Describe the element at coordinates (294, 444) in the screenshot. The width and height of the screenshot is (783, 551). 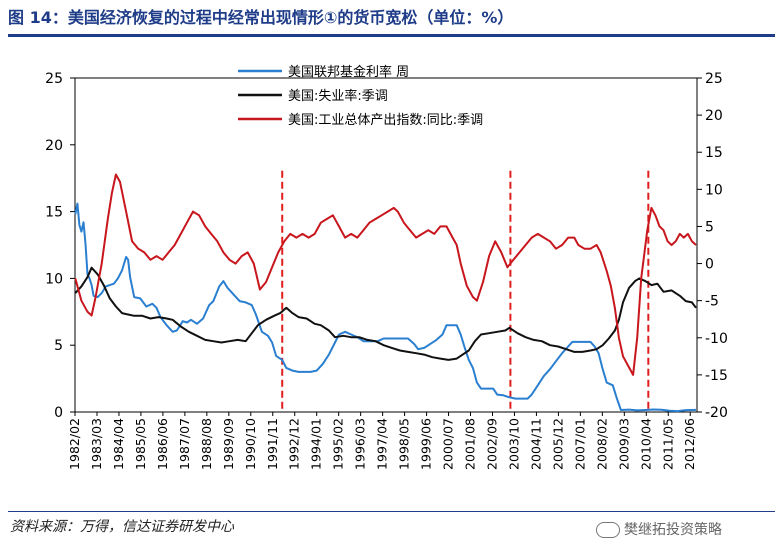
I see `x-tick-label: 1992/12` at that location.